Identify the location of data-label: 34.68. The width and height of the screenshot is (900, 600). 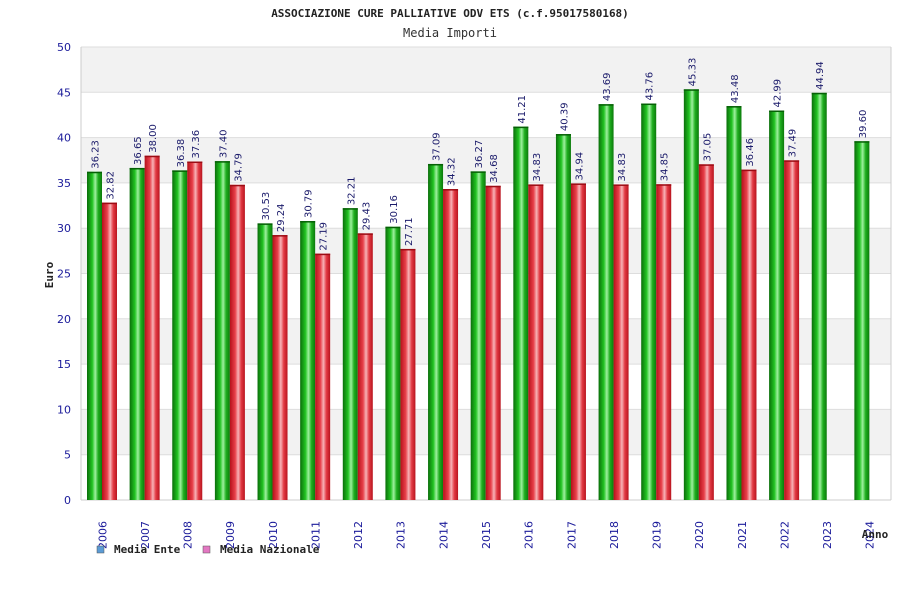
(494, 168).